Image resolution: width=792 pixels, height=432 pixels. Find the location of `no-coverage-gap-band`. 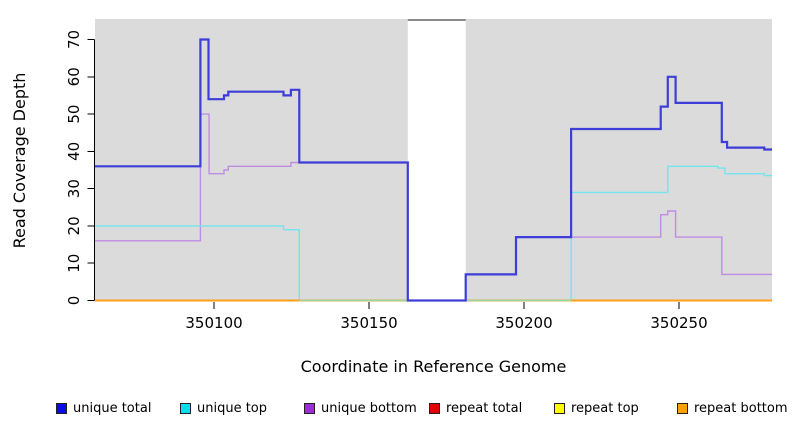

no-coverage-gap-band is located at coordinates (436, 160).